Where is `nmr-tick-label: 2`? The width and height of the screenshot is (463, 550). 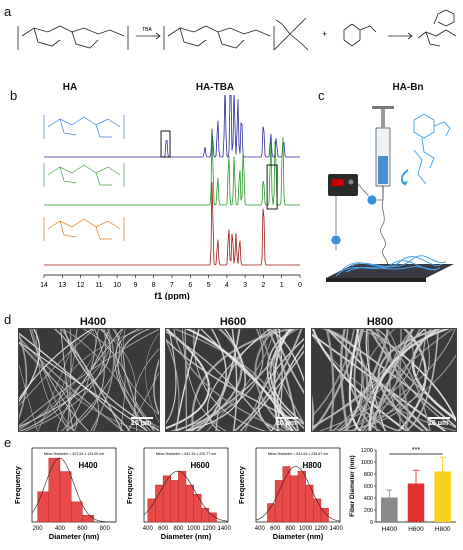
nmr-tick-label: 2 is located at coordinates (263, 285).